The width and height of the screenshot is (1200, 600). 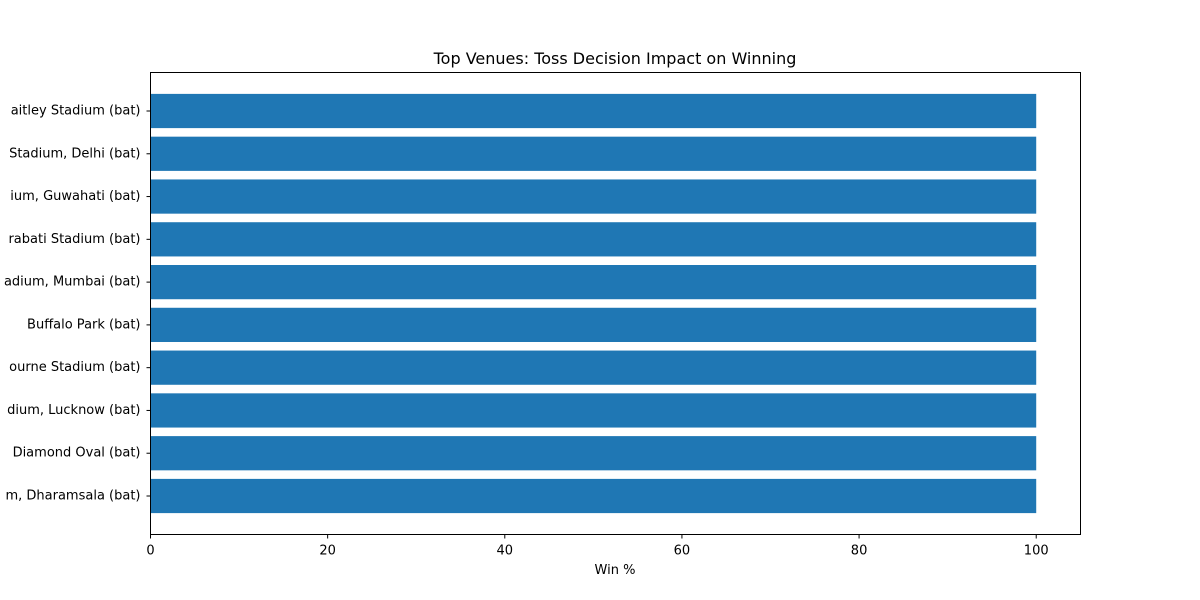 What do you see at coordinates (505, 551) in the screenshot?
I see `x-tick-label-2: 40` at bounding box center [505, 551].